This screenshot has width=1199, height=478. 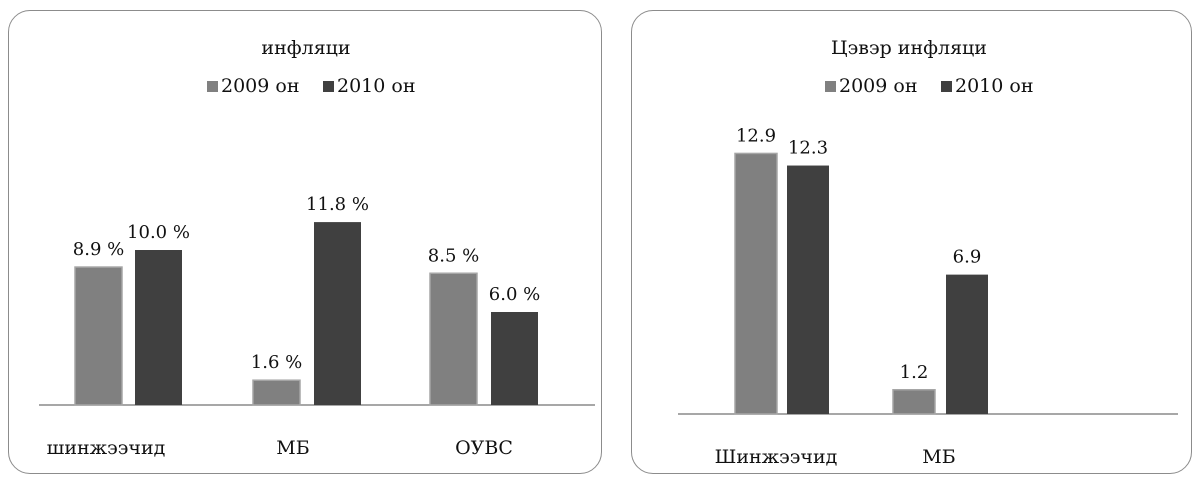 I want to click on data-label-2009-0: 12.9, so click(x=756, y=135).